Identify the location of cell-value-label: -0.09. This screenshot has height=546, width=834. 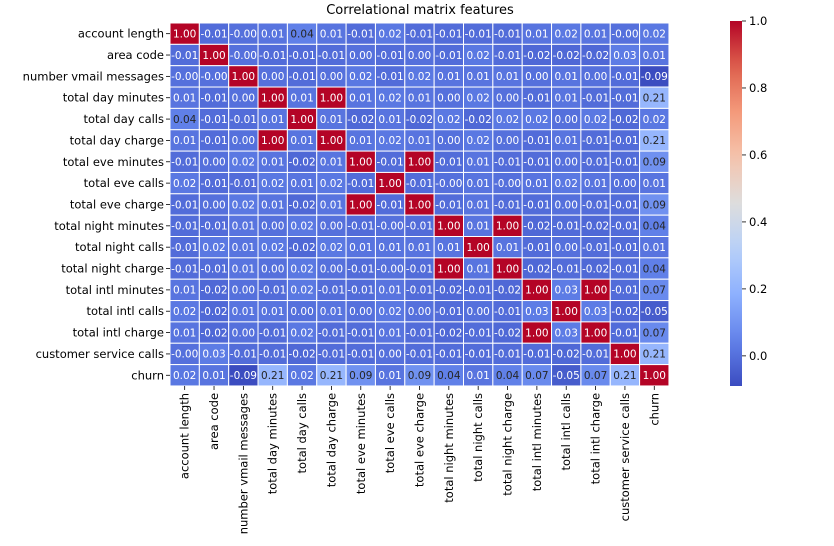
(654, 77).